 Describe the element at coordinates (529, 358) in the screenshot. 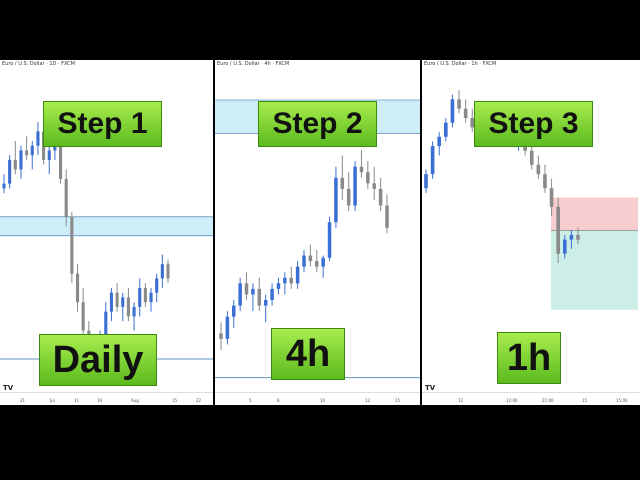

I see `timeframe-1h-label: 1h` at that location.